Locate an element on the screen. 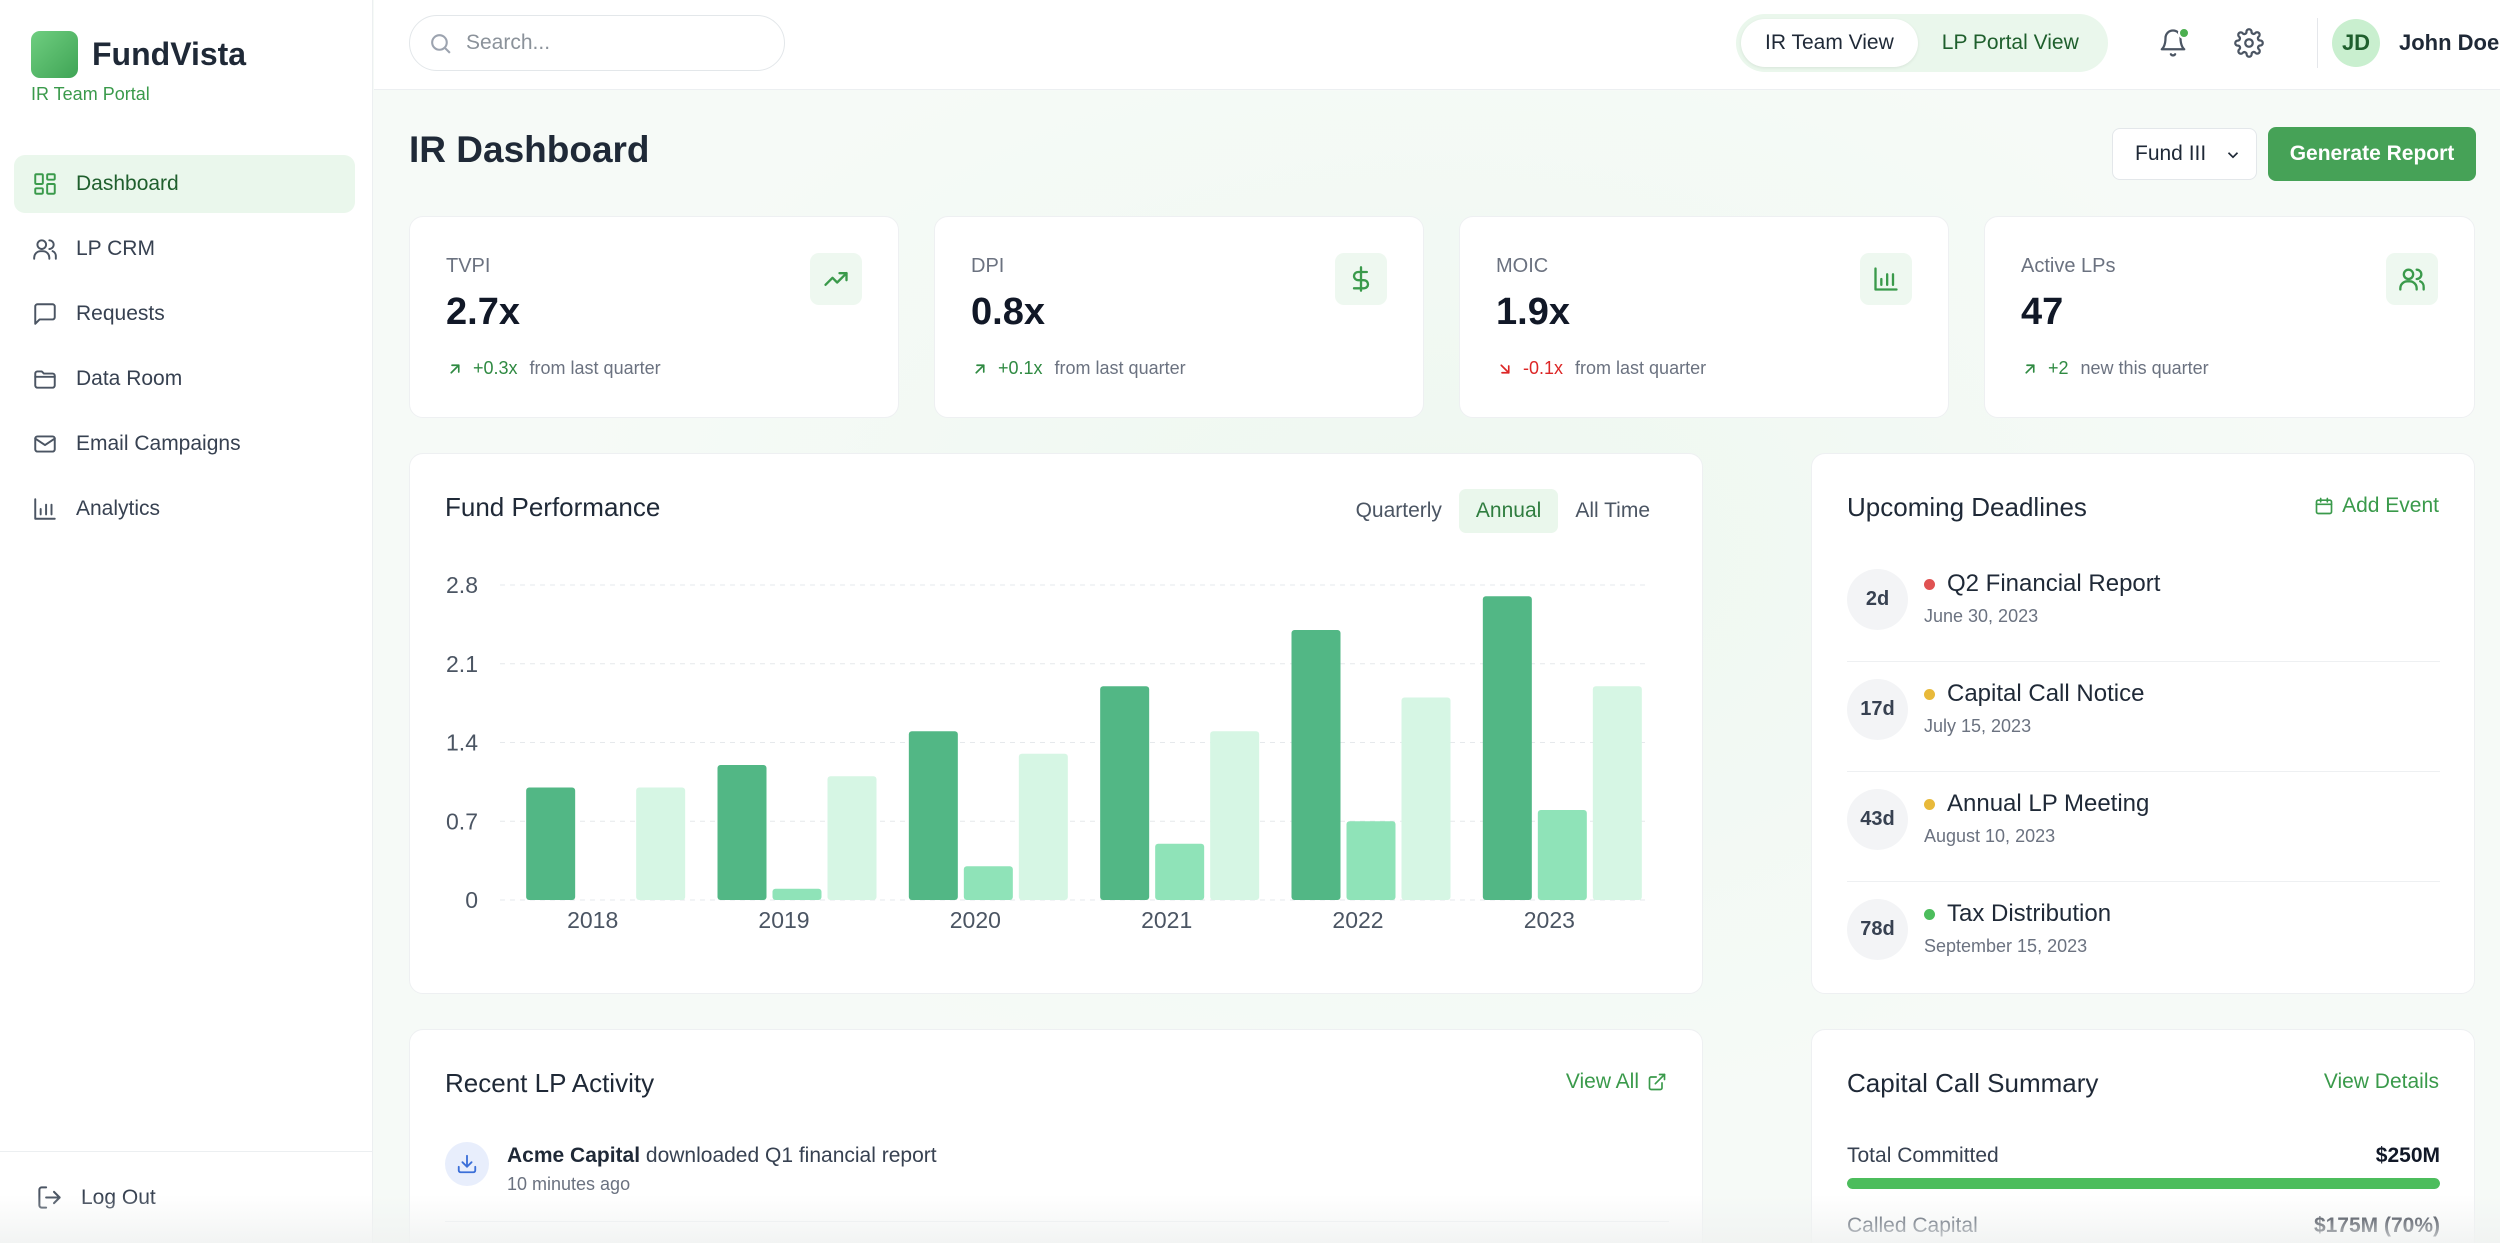  kpi-change: +0.1x from last quarter is located at coordinates (1078, 368).